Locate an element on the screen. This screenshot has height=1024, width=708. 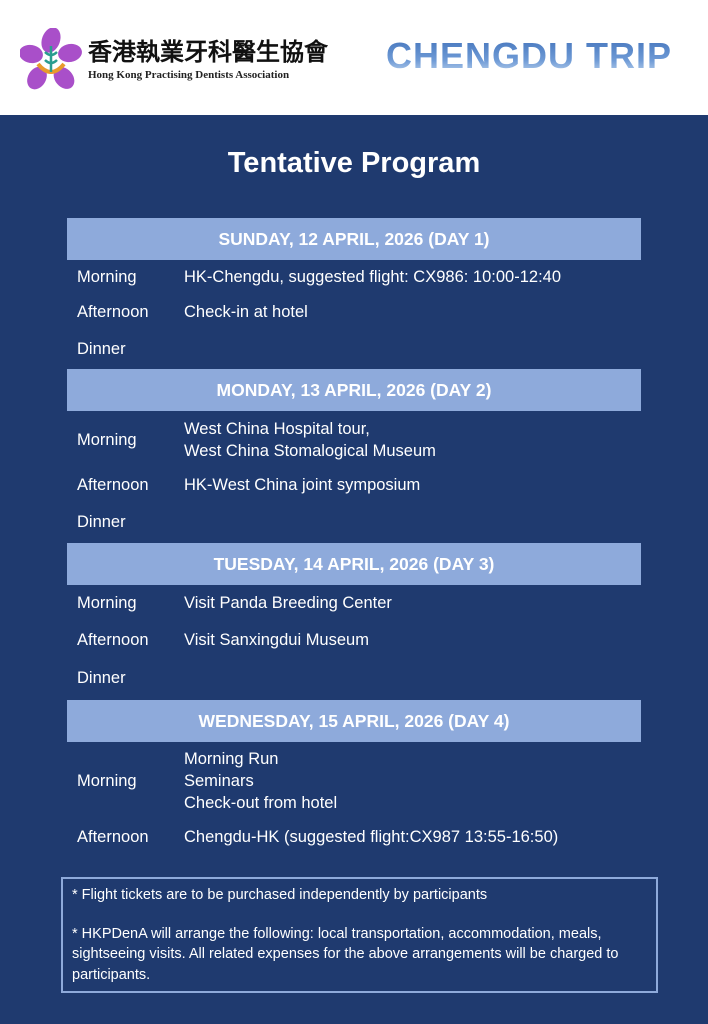
day-heading: SUNDAY, 12 APRIL, 2026 (DAY 1) is located at coordinates (354, 239).